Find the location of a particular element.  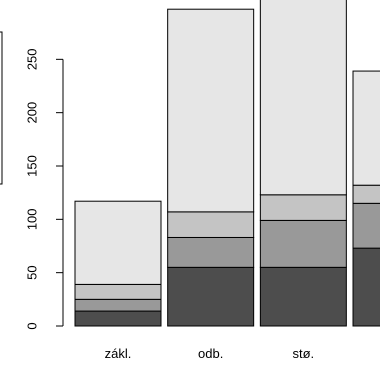

x-tick-label: zákl. is located at coordinates (118, 353).